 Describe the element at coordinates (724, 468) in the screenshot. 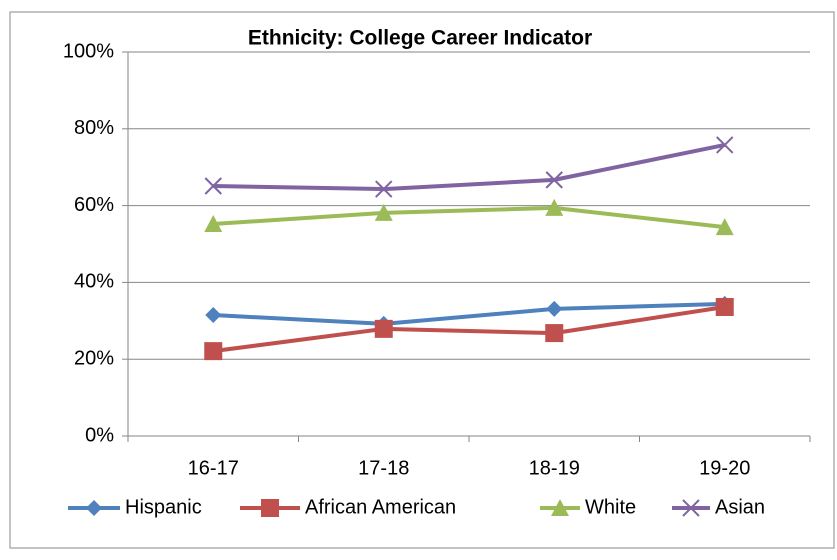

I see `x-tick-label: 19-20` at that location.